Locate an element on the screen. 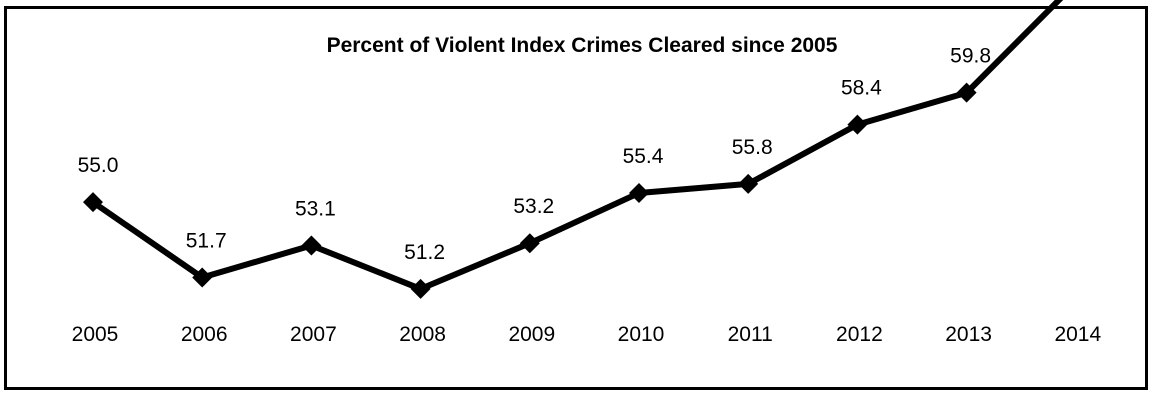 The image size is (1154, 396). data-label-2007: 53.1 is located at coordinates (315, 209).